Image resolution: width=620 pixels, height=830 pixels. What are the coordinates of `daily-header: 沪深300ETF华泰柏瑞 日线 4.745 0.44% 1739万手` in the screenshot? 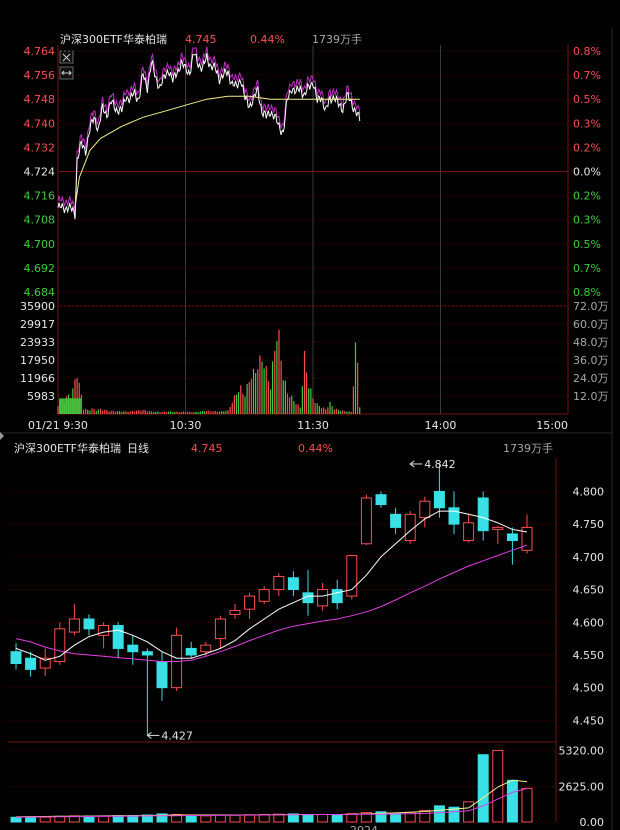 It's located at (283, 448).